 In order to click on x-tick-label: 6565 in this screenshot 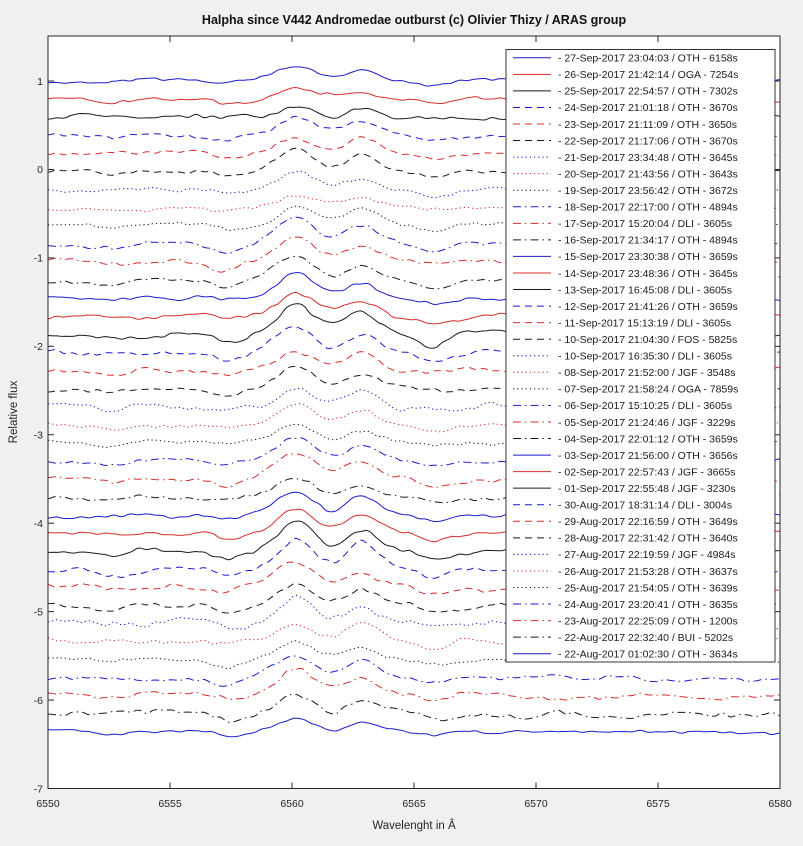, I will do `click(414, 804)`.